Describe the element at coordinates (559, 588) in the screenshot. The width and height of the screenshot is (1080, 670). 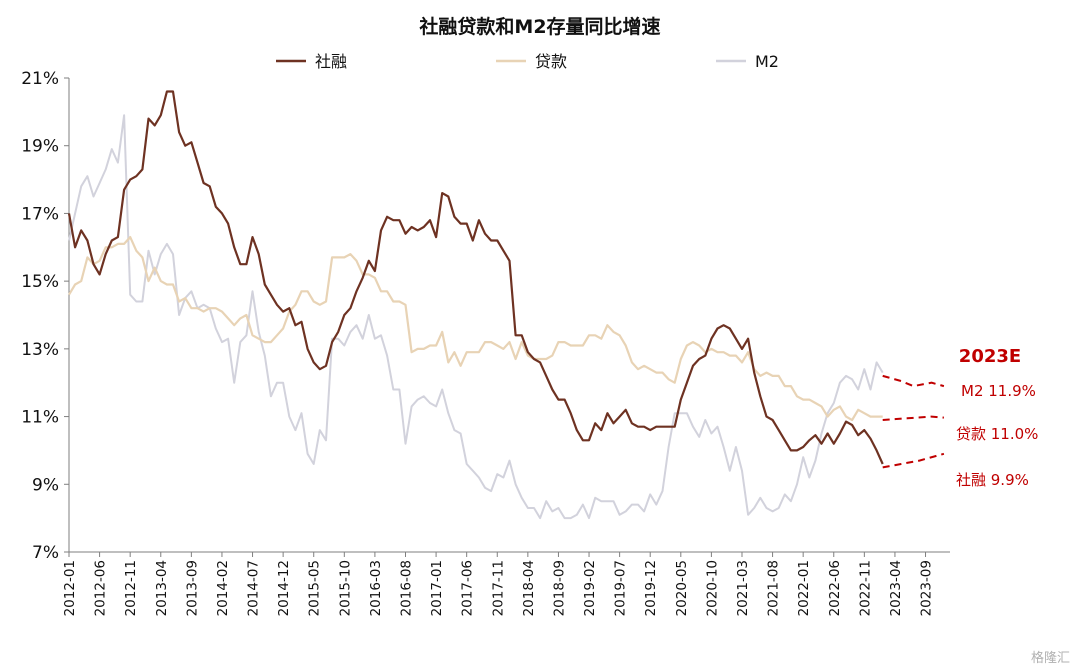
I see `x-tick-label: 2018-09` at that location.